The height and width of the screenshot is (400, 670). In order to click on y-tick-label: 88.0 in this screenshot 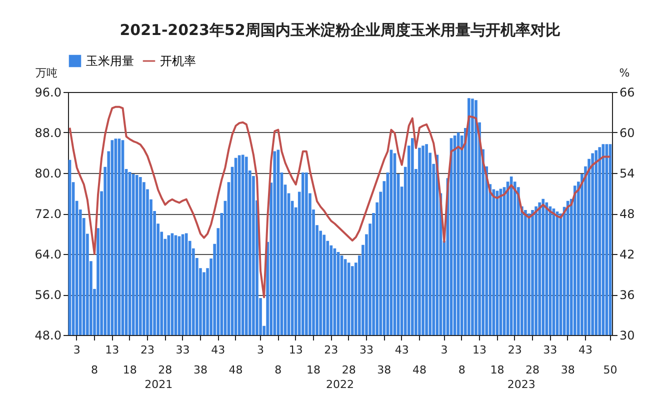, I will do `click(48, 133)`.